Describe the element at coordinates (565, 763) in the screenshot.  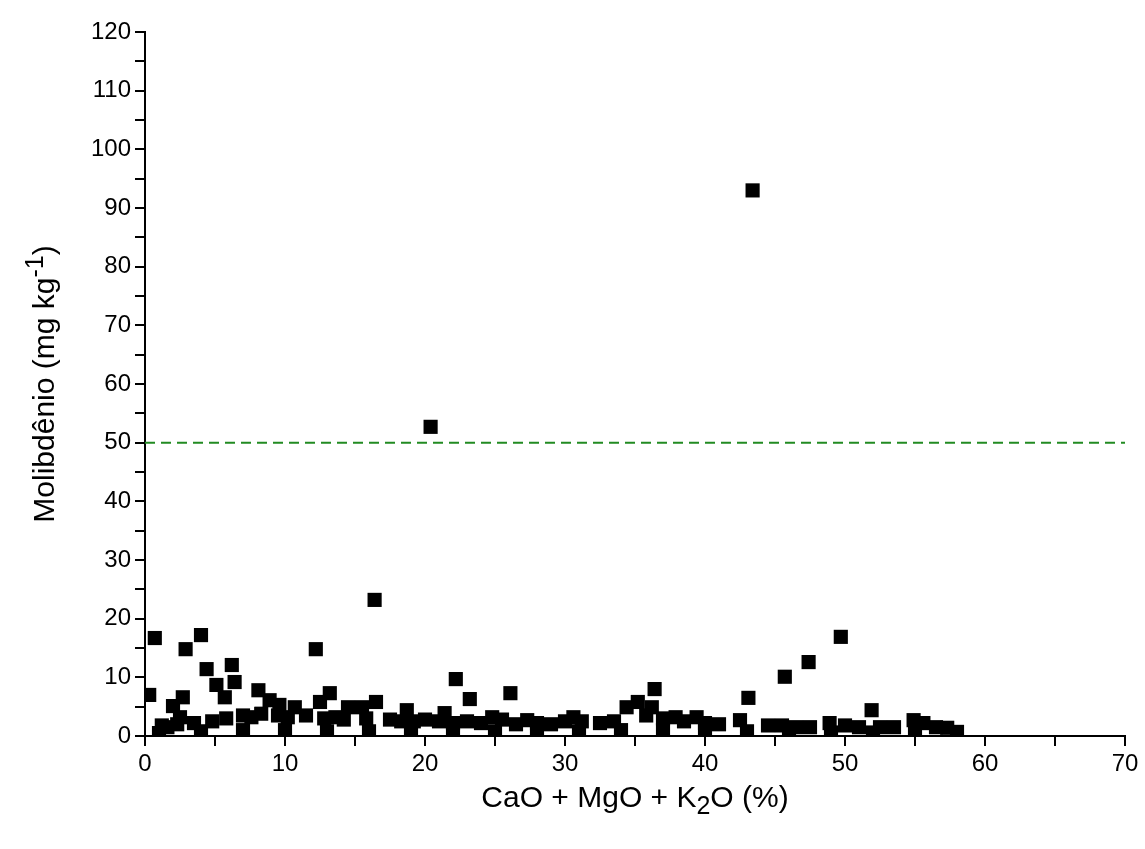
I see `x-tick-label: 30` at that location.